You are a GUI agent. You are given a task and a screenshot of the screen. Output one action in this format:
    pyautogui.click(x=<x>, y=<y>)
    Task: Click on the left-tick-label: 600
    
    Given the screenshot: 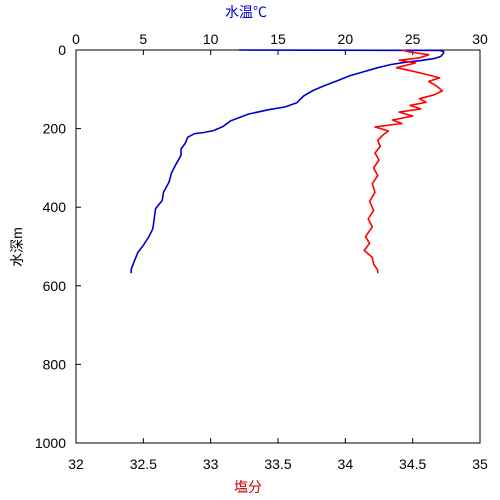 What is the action you would take?
    pyautogui.click(x=55, y=286)
    